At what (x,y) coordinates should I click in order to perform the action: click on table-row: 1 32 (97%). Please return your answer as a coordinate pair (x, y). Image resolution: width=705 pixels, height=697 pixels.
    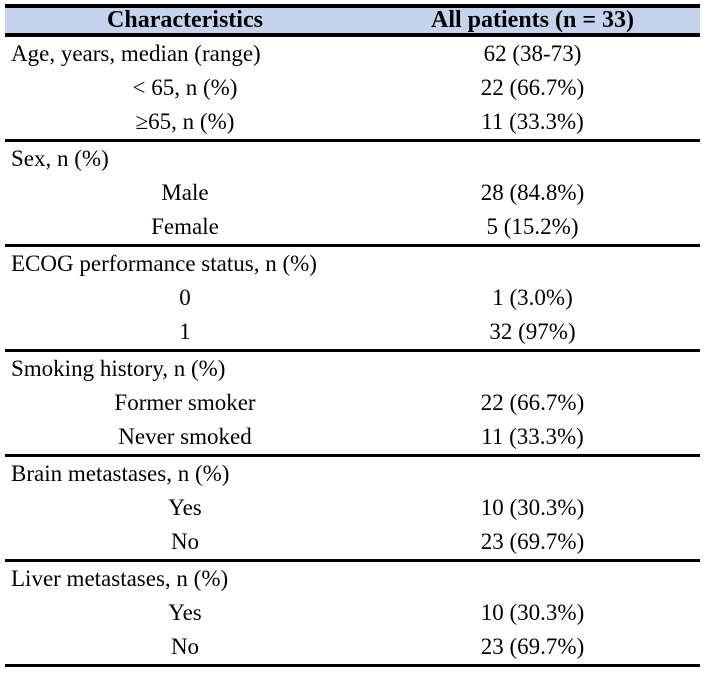
    Looking at the image, I should click on (352, 332).